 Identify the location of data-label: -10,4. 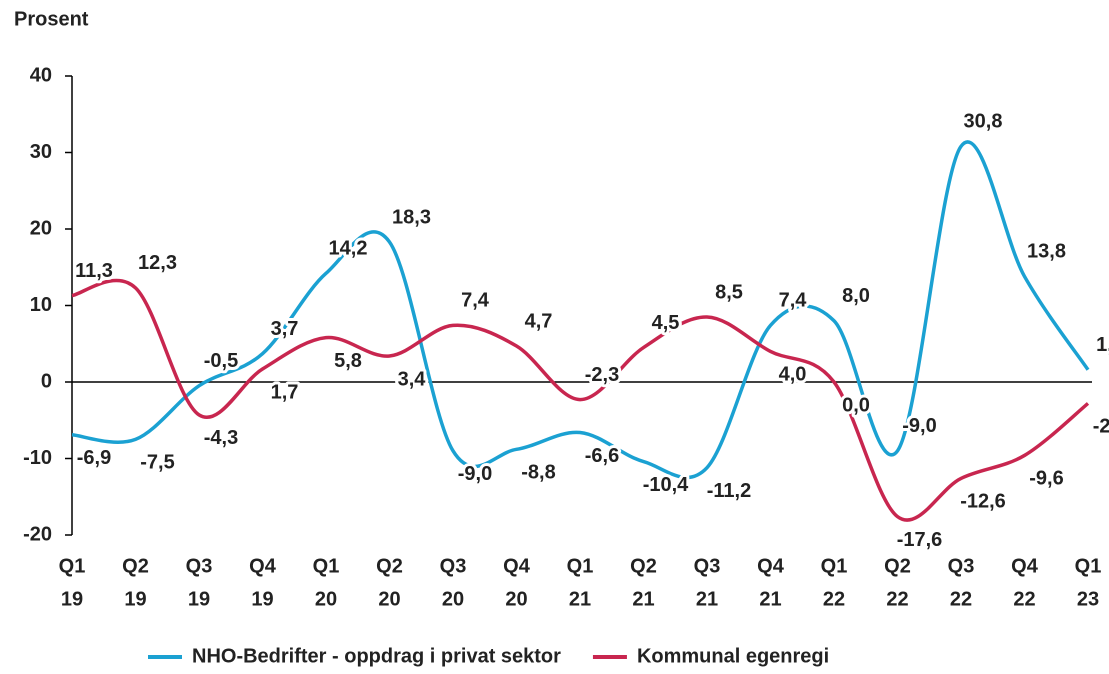
(666, 485).